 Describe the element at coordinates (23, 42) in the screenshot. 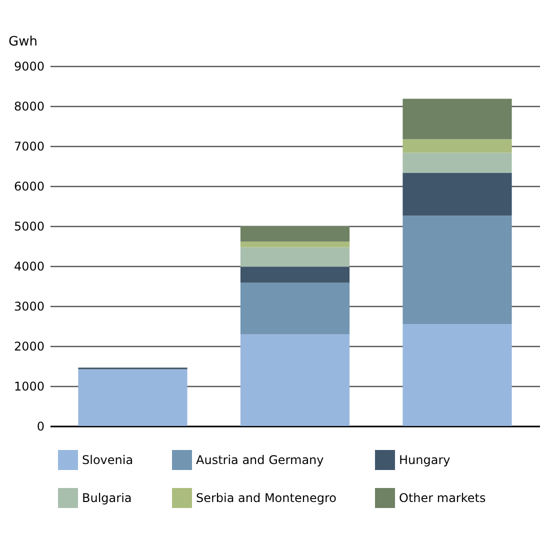

I see `y-axis-title: Gwh` at that location.